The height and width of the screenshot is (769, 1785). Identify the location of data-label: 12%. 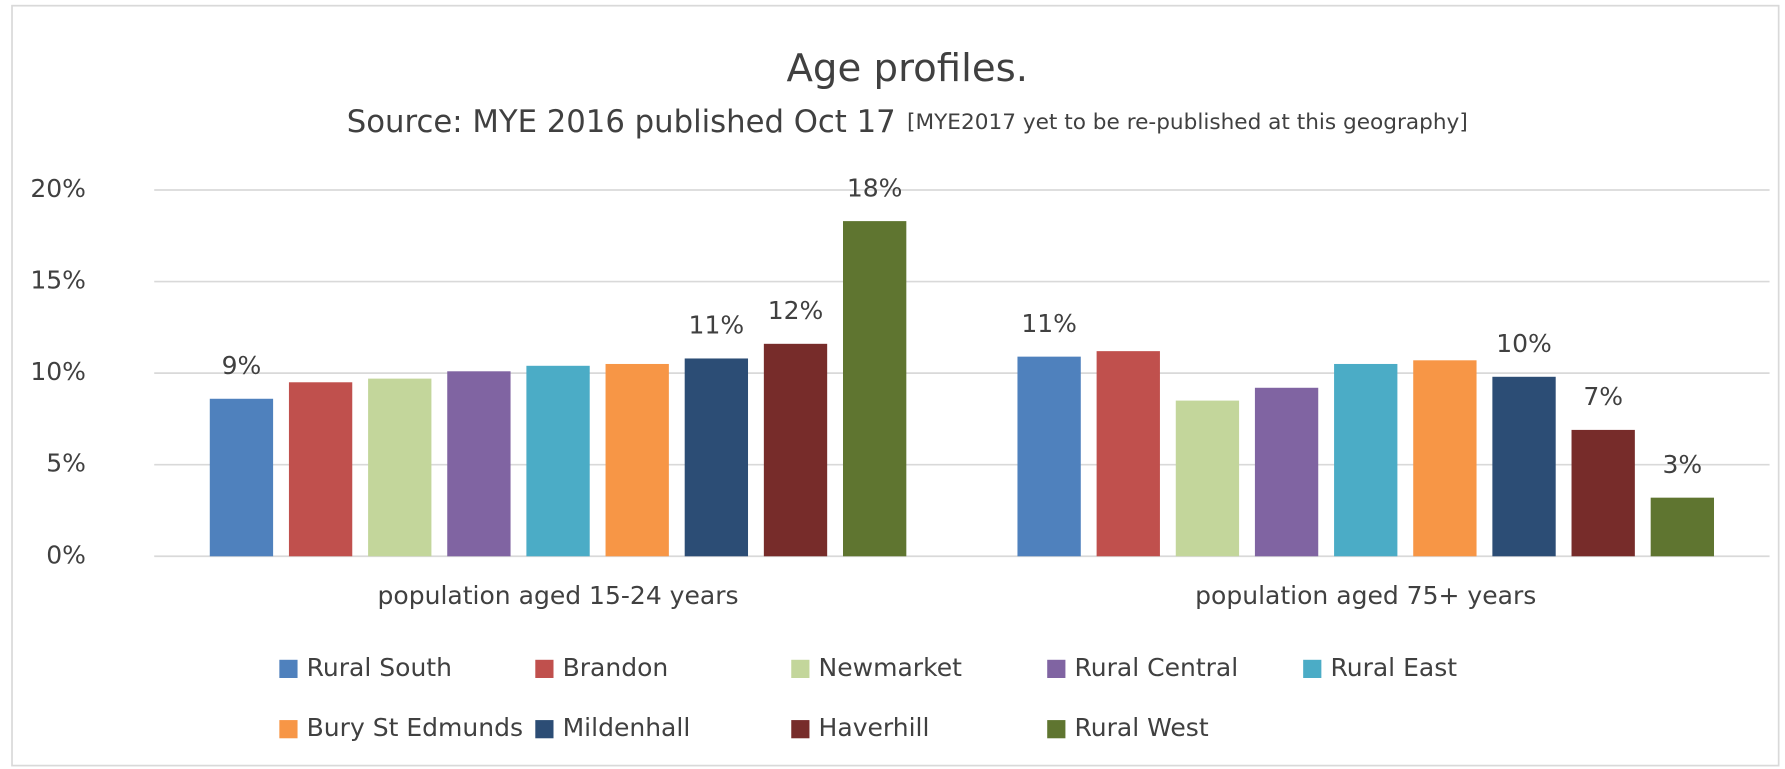
(796, 310).